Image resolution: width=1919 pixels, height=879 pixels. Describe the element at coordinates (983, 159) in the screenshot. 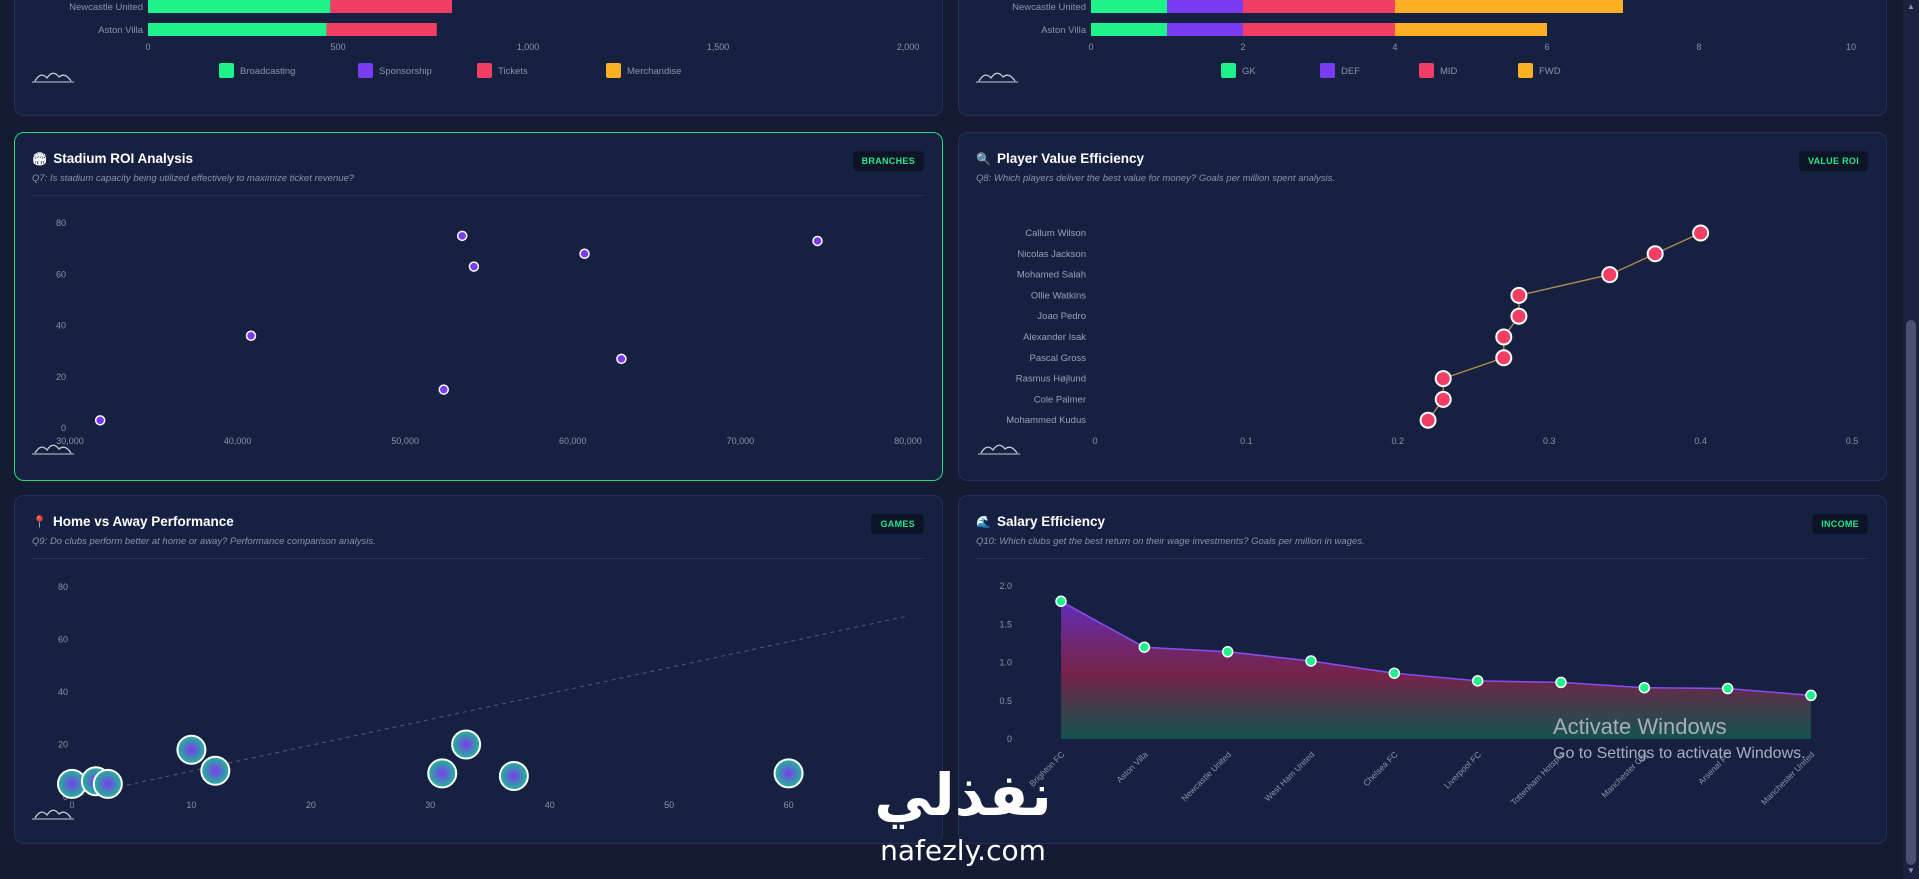

I see `magnifier-icon: 🔍` at that location.